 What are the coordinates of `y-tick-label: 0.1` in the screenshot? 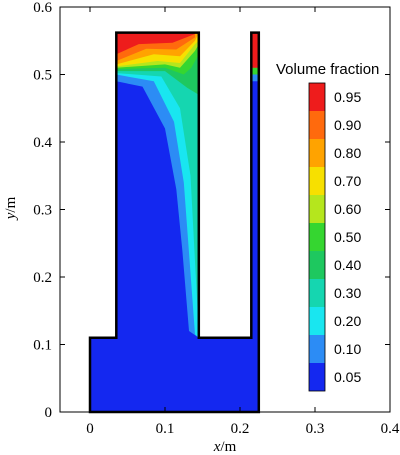 It's located at (42, 346).